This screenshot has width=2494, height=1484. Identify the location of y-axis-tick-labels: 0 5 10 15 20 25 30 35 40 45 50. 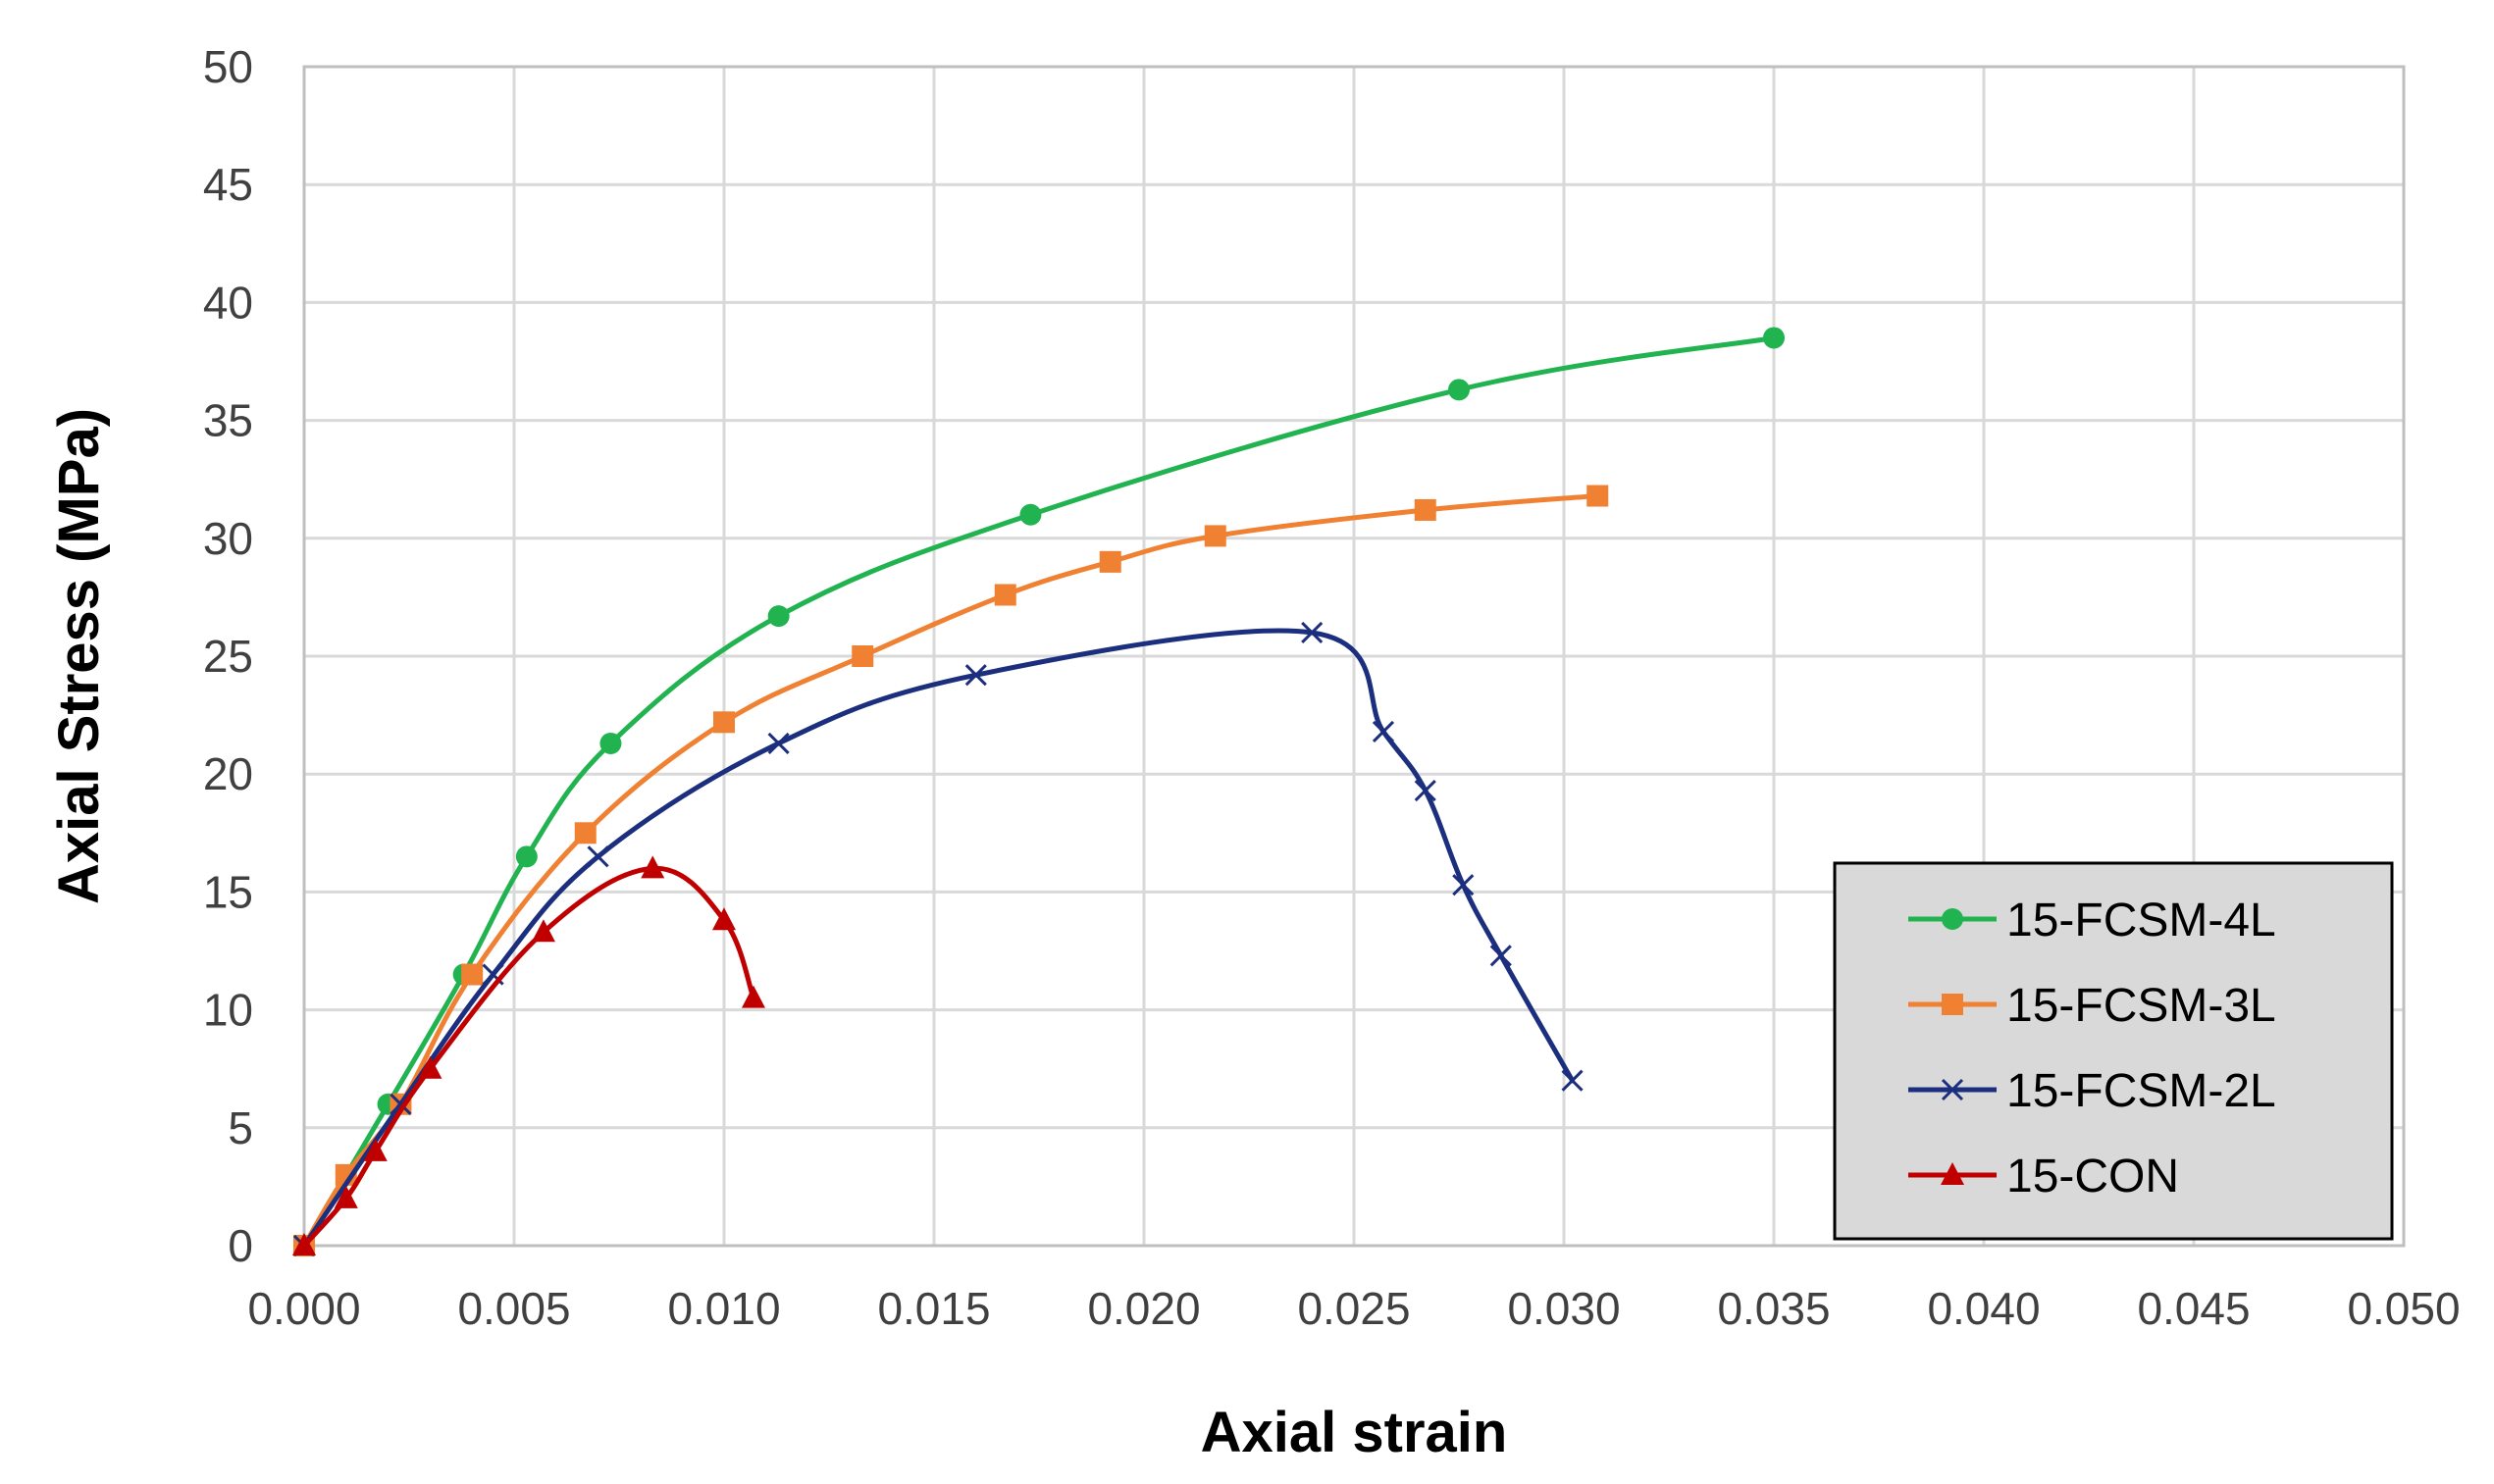
(228, 656).